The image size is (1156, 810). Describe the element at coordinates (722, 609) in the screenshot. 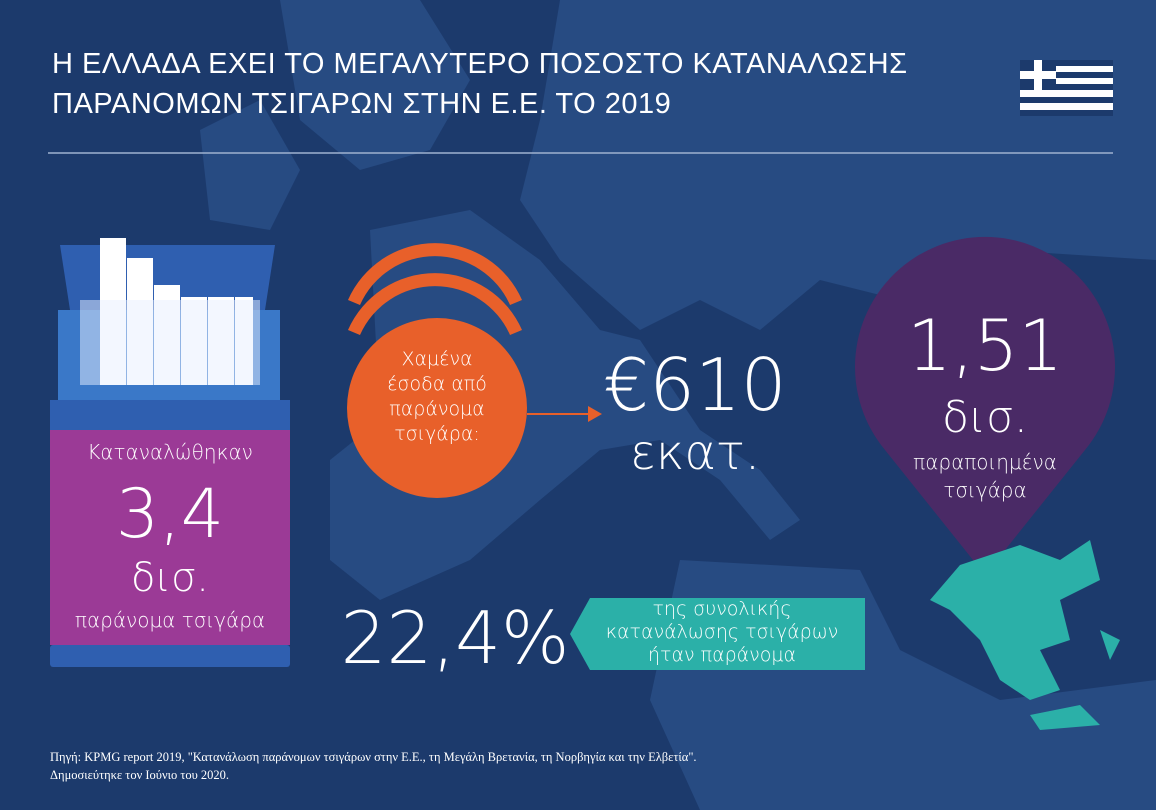

I see `share-caption: της συνολικής` at that location.